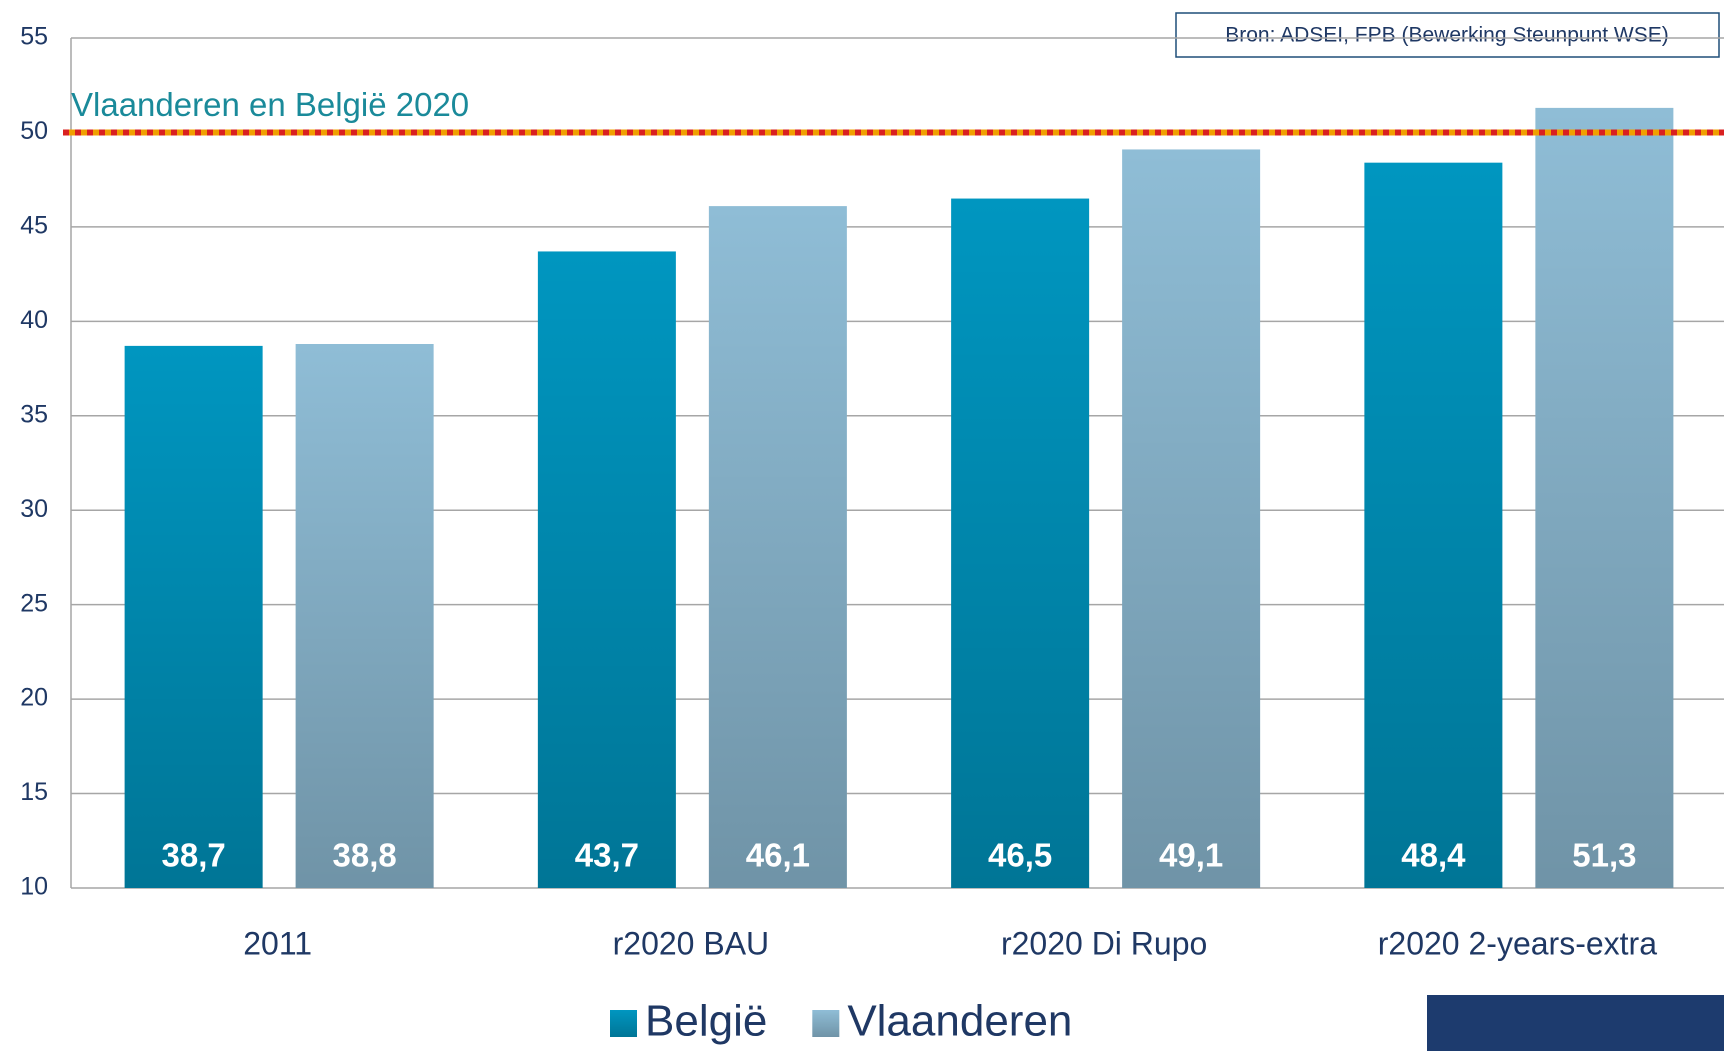 The height and width of the screenshot is (1051, 1724). Describe the element at coordinates (959, 1021) in the screenshot. I see `legend-label: Vlaanderen` at that location.